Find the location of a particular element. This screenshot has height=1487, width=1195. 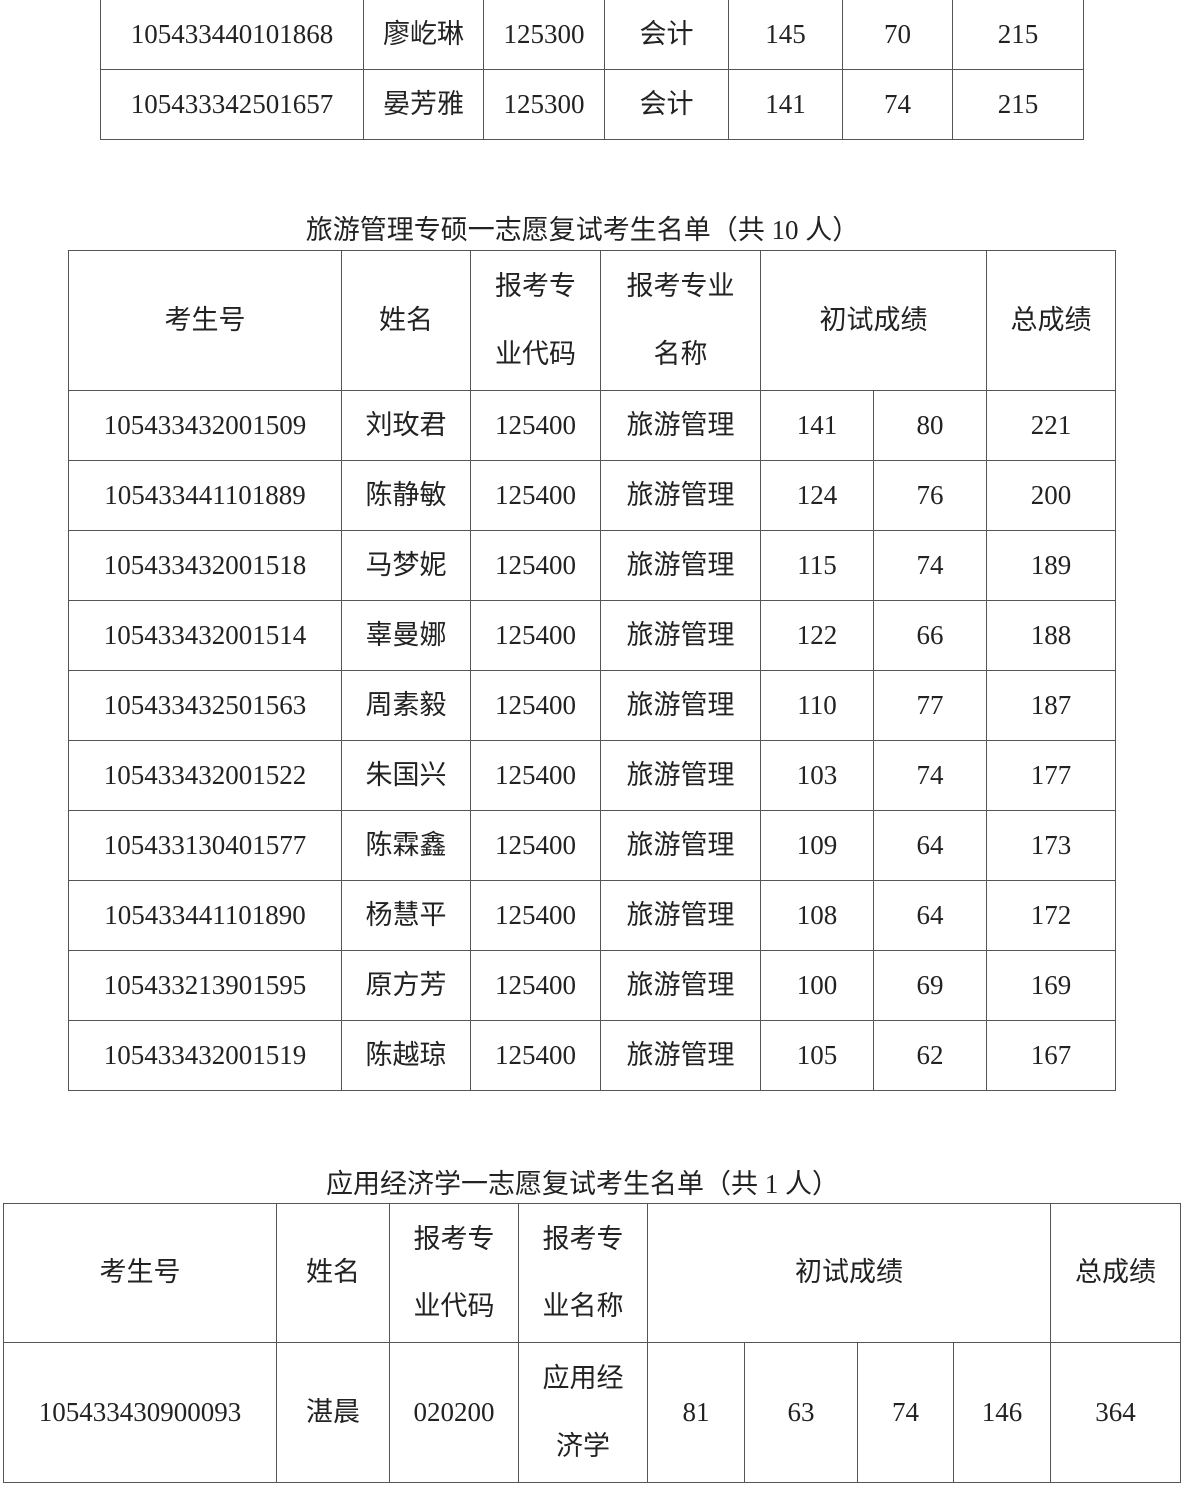

table-row: 105433441101889 陈静敏 125400 旅游管理 124 76 200 is located at coordinates (592, 495).